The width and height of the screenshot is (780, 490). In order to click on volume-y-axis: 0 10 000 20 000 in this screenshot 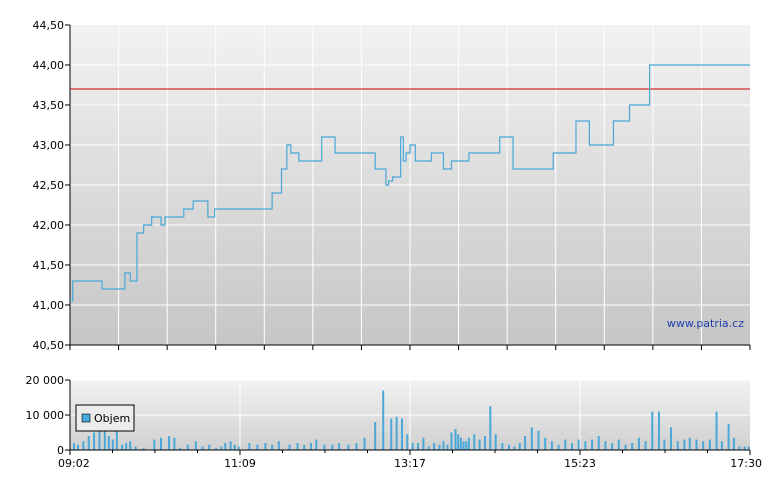, I will do `click(48, 415)`.